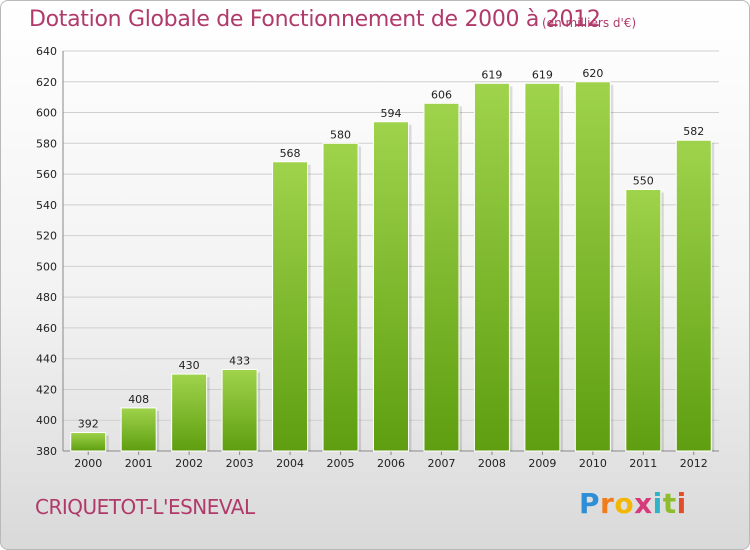  Describe the element at coordinates (643, 503) in the screenshot. I see `logo-letter: x` at that location.